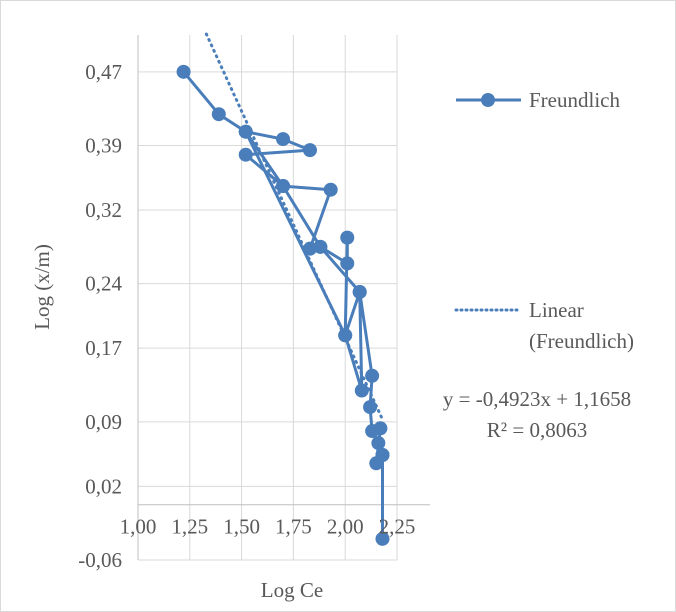 The width and height of the screenshot is (676, 612). I want to click on r-squared-label: R² = 0,8063, so click(537, 430).